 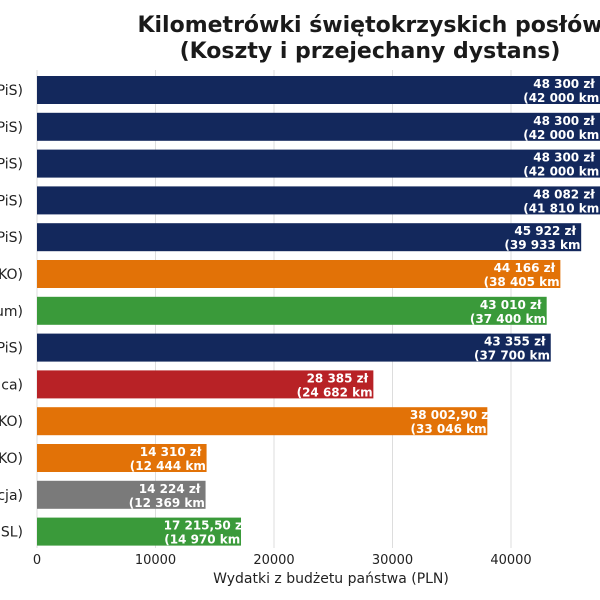 I want to click on bar-distance-label: (12 444 km), so click(x=171, y=466).